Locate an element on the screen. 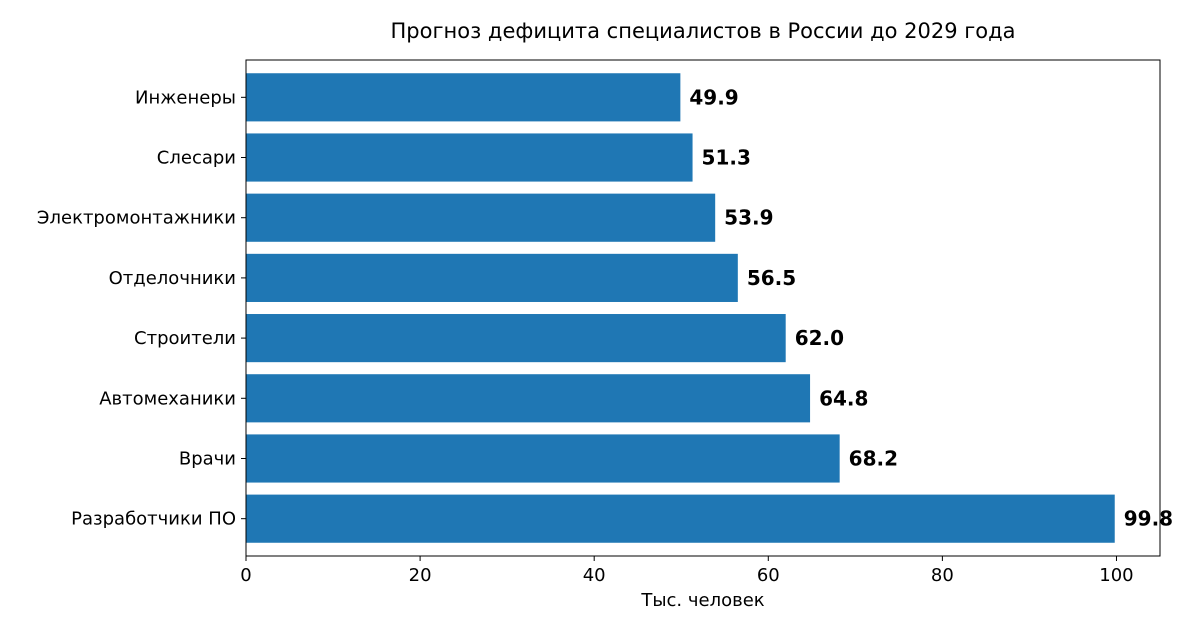 This screenshot has height=634, width=1200. y-tick-label: Электромонтажники is located at coordinates (136, 218).